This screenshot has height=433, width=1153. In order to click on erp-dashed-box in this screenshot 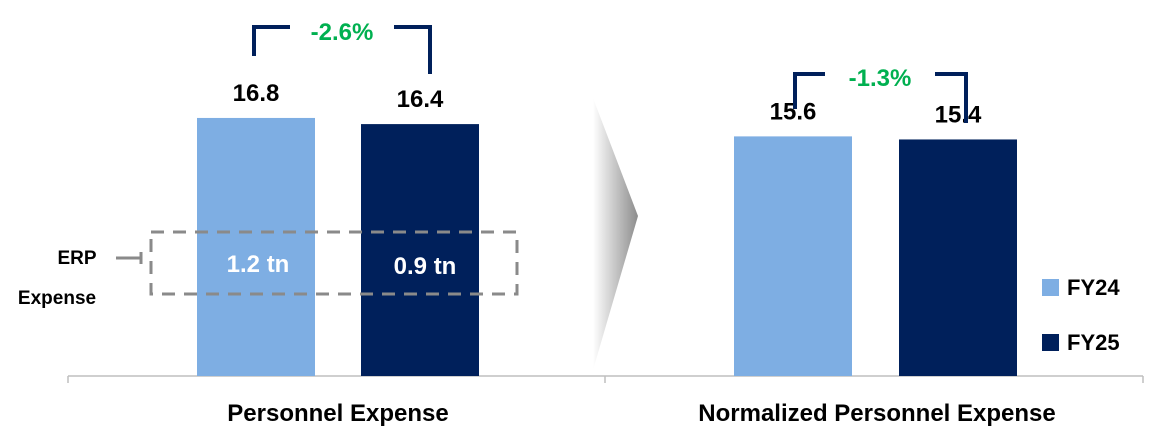, I will do `click(334, 263)`.